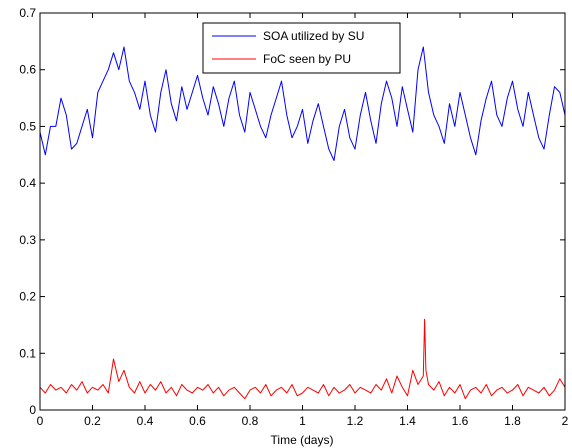 This screenshot has height=448, width=572. Describe the element at coordinates (145, 421) in the screenshot. I see `x-tick-label: 0.4` at that location.